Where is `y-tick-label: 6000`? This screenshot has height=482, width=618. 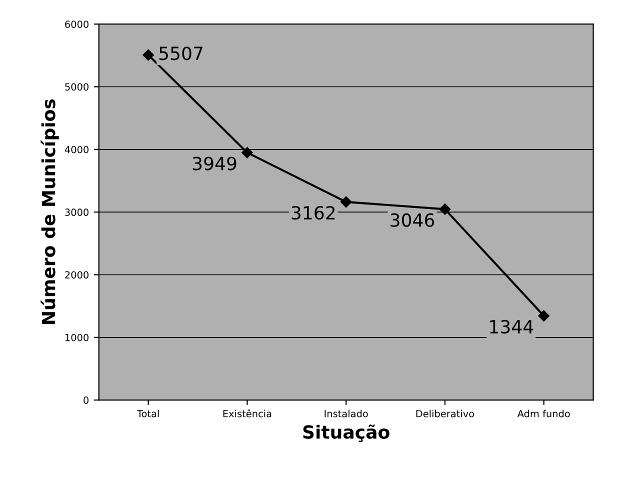 y-tick-label: 6000 is located at coordinates (77, 24).